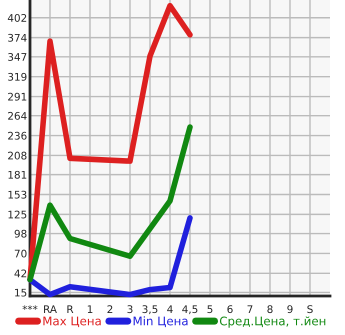  Describe the element at coordinates (109, 309) in the screenshot. I see `x-tick-label: 2` at that location.